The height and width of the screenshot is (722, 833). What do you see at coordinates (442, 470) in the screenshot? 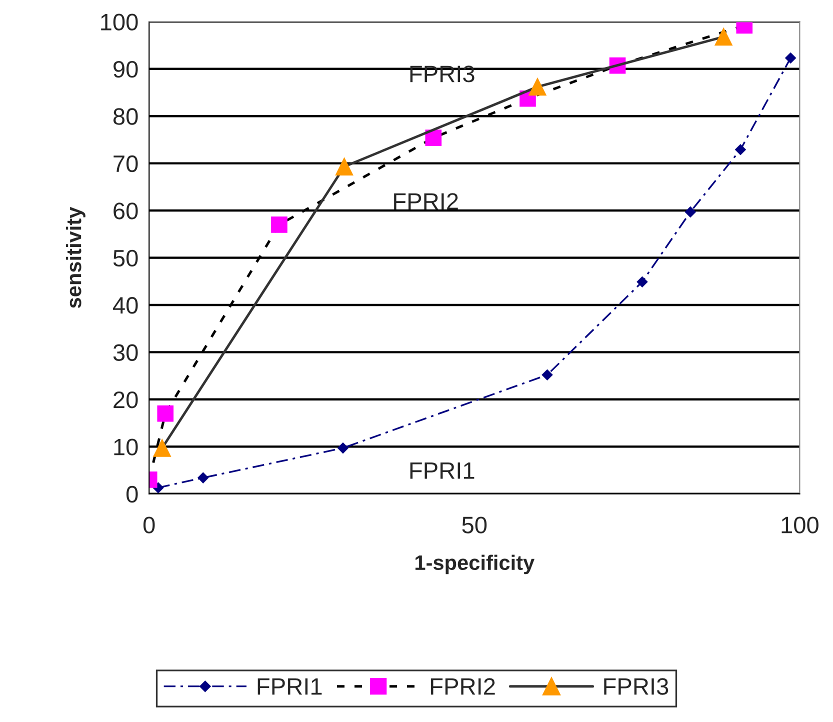
I see `annotation: FPRI1` at bounding box center [442, 470].